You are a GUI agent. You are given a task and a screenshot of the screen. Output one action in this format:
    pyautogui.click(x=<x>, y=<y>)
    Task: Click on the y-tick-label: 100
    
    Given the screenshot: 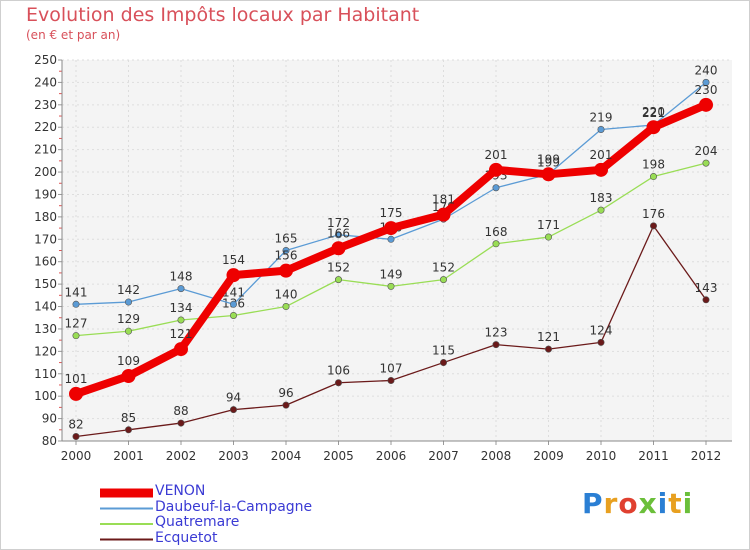 What is the action you would take?
    pyautogui.click(x=45, y=396)
    